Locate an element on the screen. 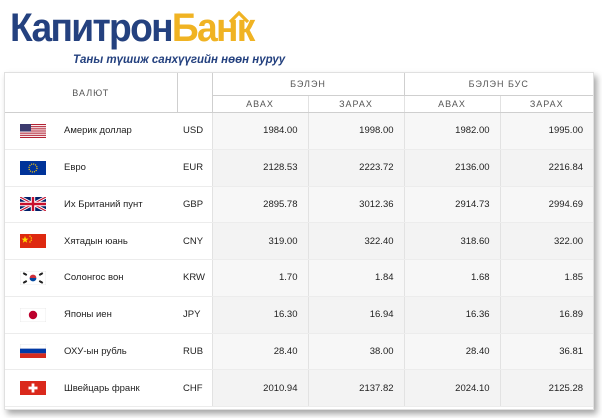 This screenshot has height=418, width=602. noncash-buy-rate: 28.40 is located at coordinates (452, 352).